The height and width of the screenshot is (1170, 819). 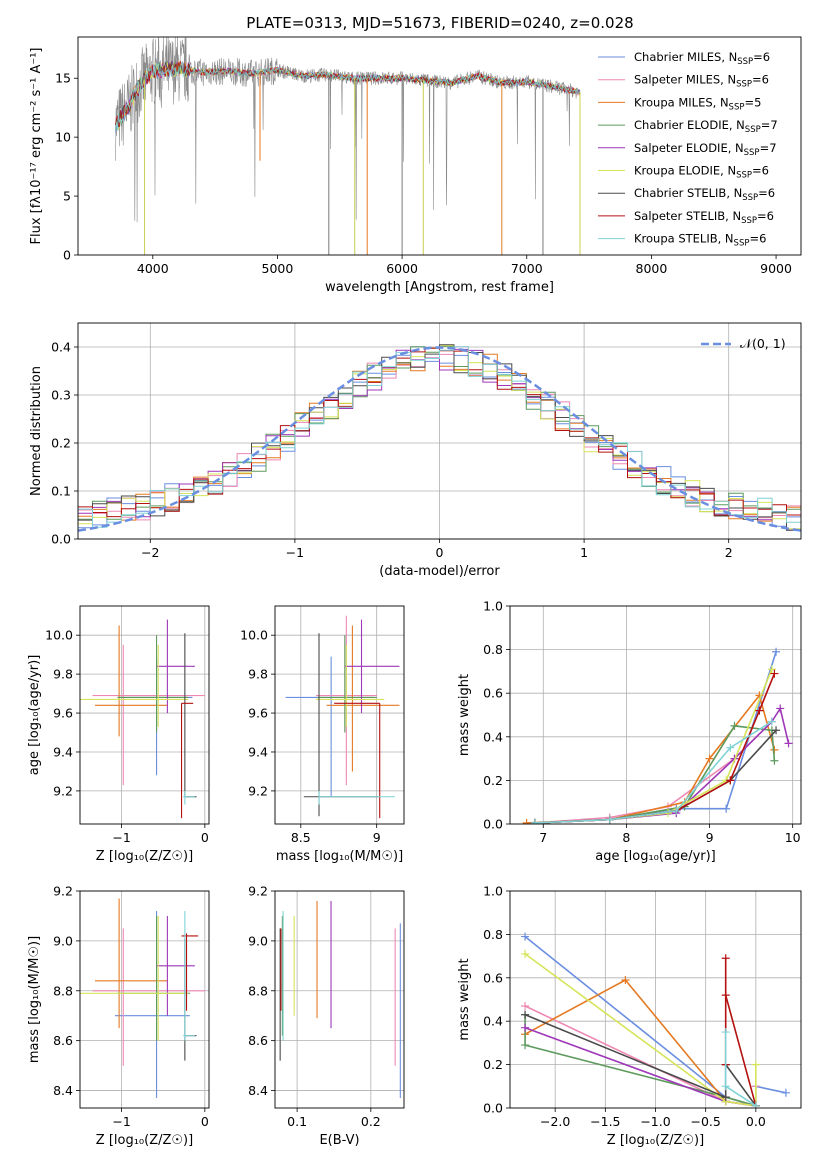 I want to click on age_vs_Z-grid, so click(x=144, y=715).